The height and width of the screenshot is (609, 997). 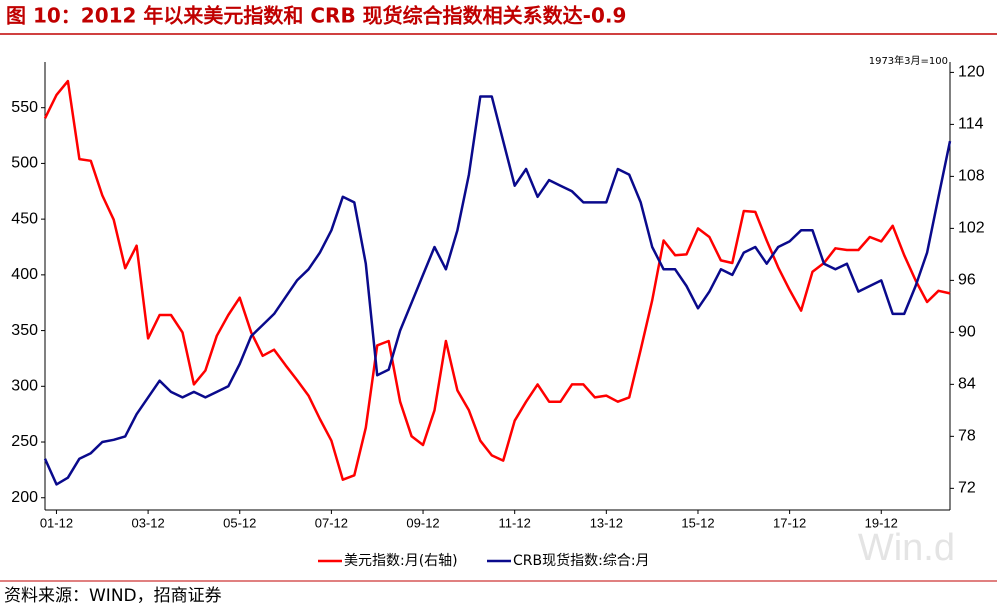 What do you see at coordinates (239, 522) in the screenshot?
I see `x-tick-label: 05-12` at bounding box center [239, 522].